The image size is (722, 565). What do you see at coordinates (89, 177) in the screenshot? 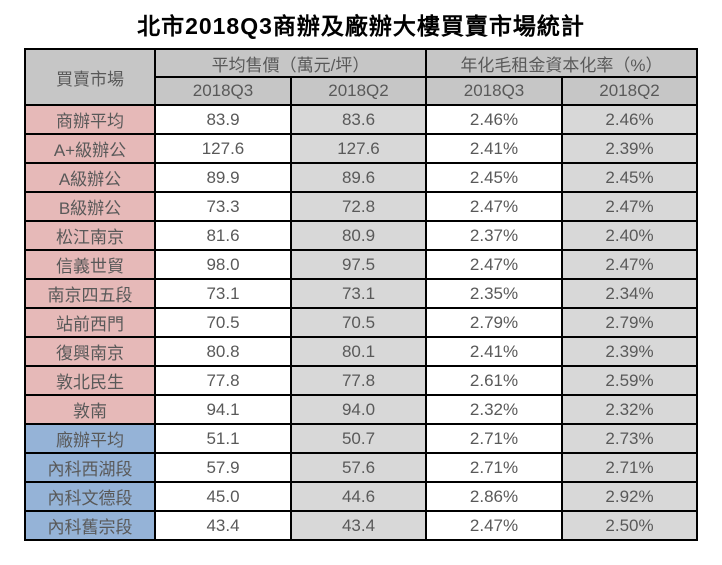
I see `market-cell: A級辦公` at bounding box center [89, 177].